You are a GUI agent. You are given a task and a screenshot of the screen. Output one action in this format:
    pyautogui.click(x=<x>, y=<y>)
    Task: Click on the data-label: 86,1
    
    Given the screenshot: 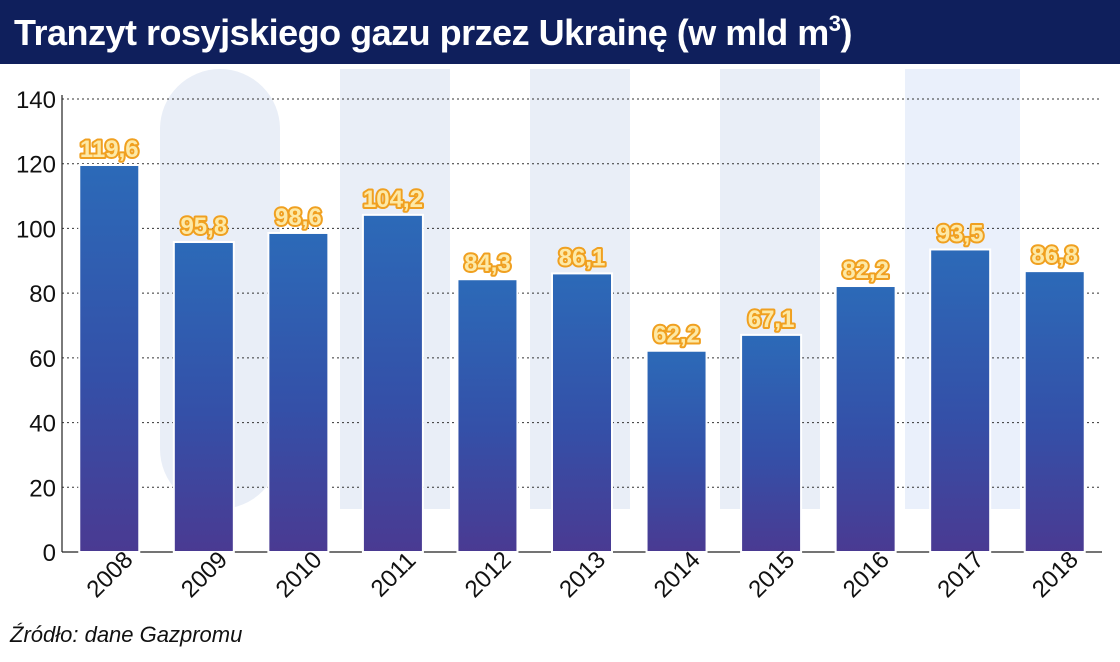 What is the action you would take?
    pyautogui.click(x=582, y=257)
    